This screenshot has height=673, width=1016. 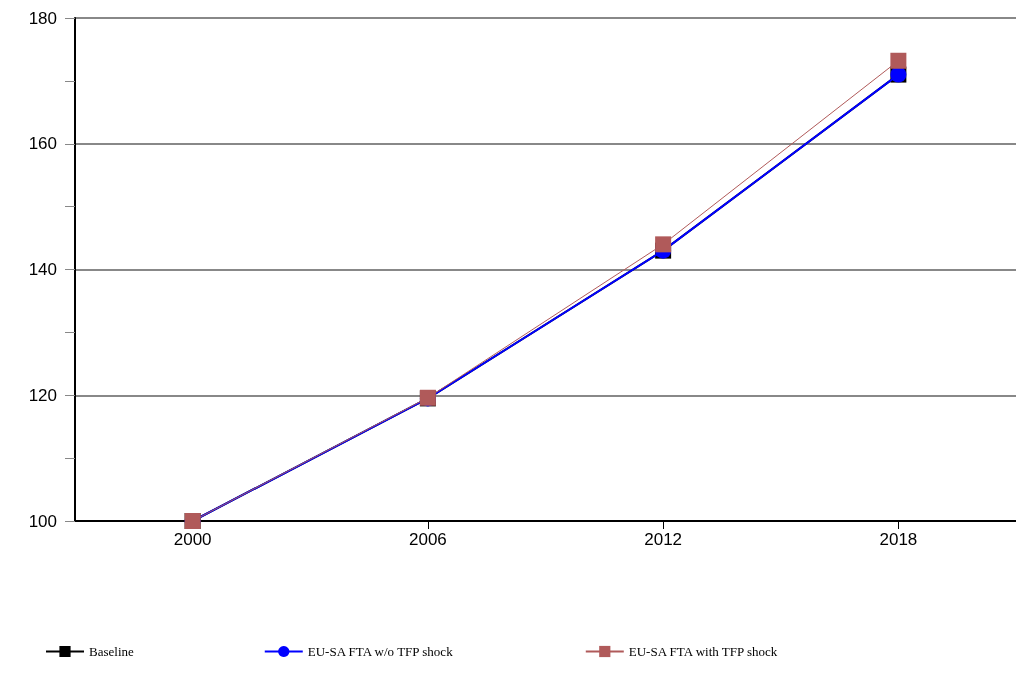 I want to click on x-tick-label: 2018, so click(x=898, y=539).